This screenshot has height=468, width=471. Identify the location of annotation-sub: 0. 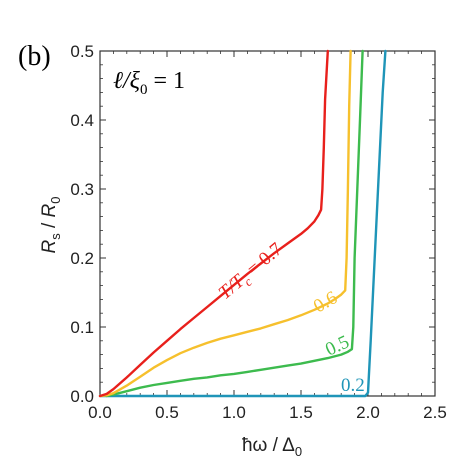
(144, 90).